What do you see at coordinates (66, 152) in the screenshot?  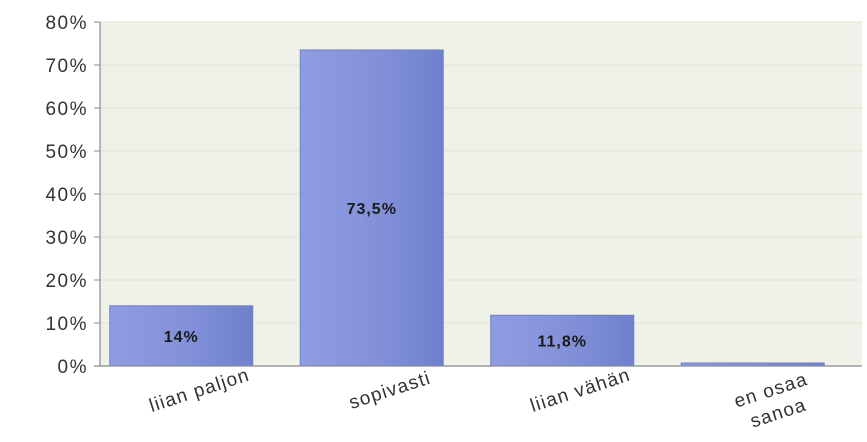 I see `y-tick-label: 50%` at bounding box center [66, 152].